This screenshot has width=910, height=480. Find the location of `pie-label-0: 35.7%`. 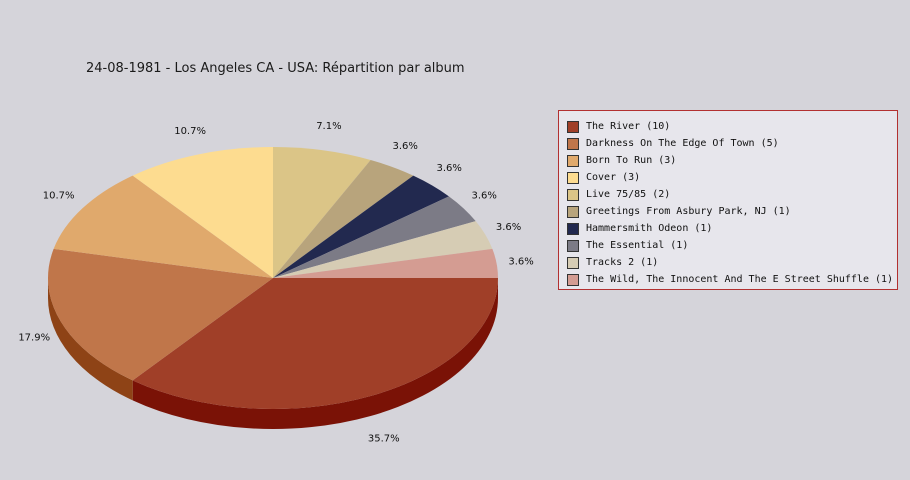

pie-label-0: 35.7% is located at coordinates (384, 439).